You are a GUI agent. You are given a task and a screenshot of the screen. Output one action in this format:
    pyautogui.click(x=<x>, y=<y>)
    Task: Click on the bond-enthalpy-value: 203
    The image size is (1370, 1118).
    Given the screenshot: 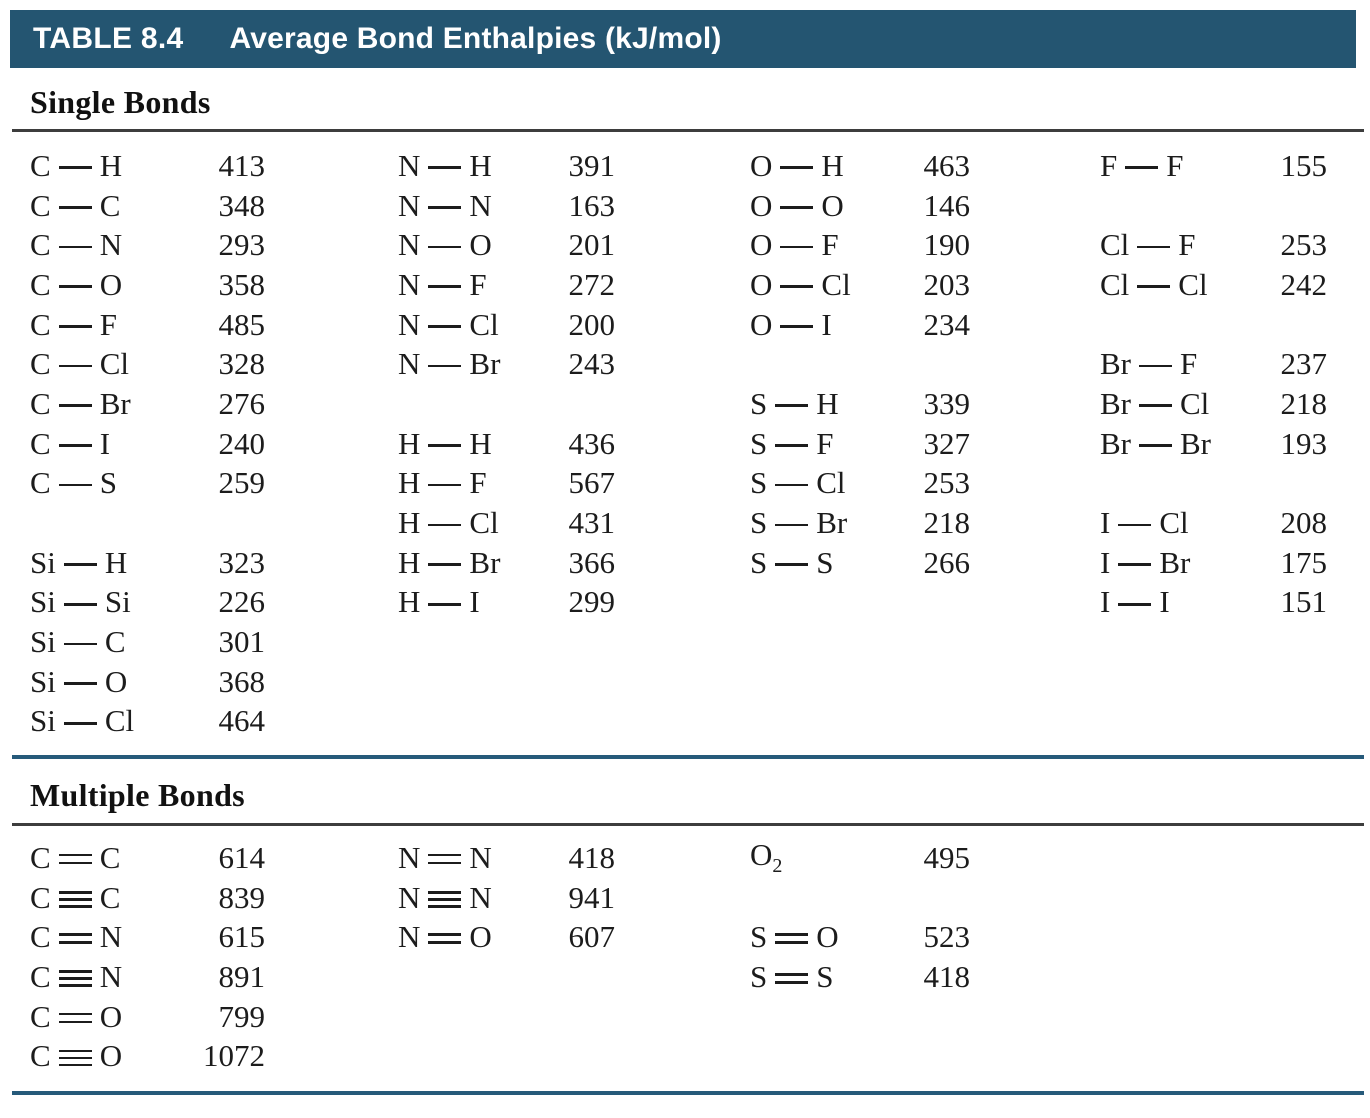 What is the action you would take?
    pyautogui.click(x=947, y=284)
    